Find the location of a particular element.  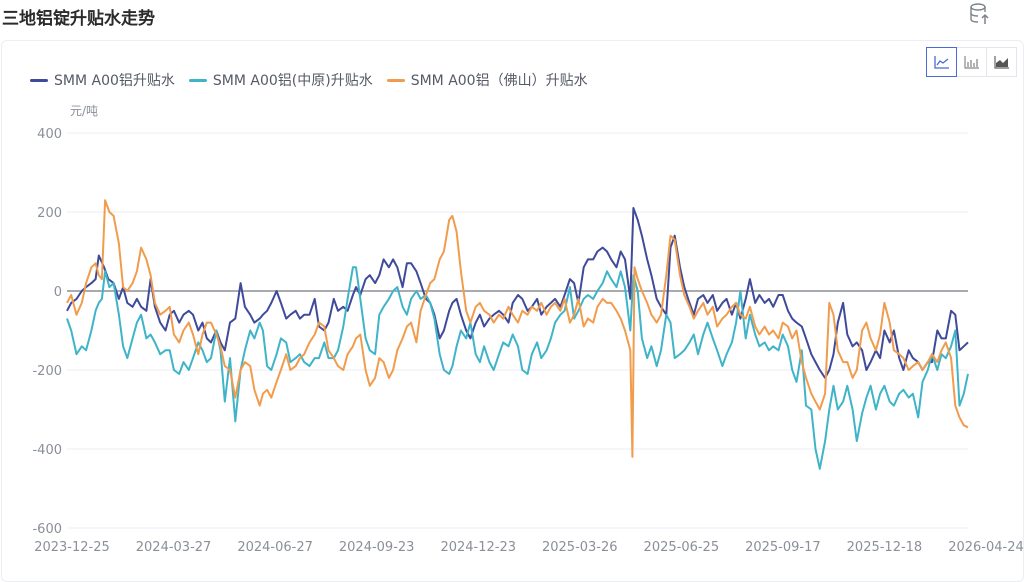

y-tick-label: -600 is located at coordinates (47, 529).